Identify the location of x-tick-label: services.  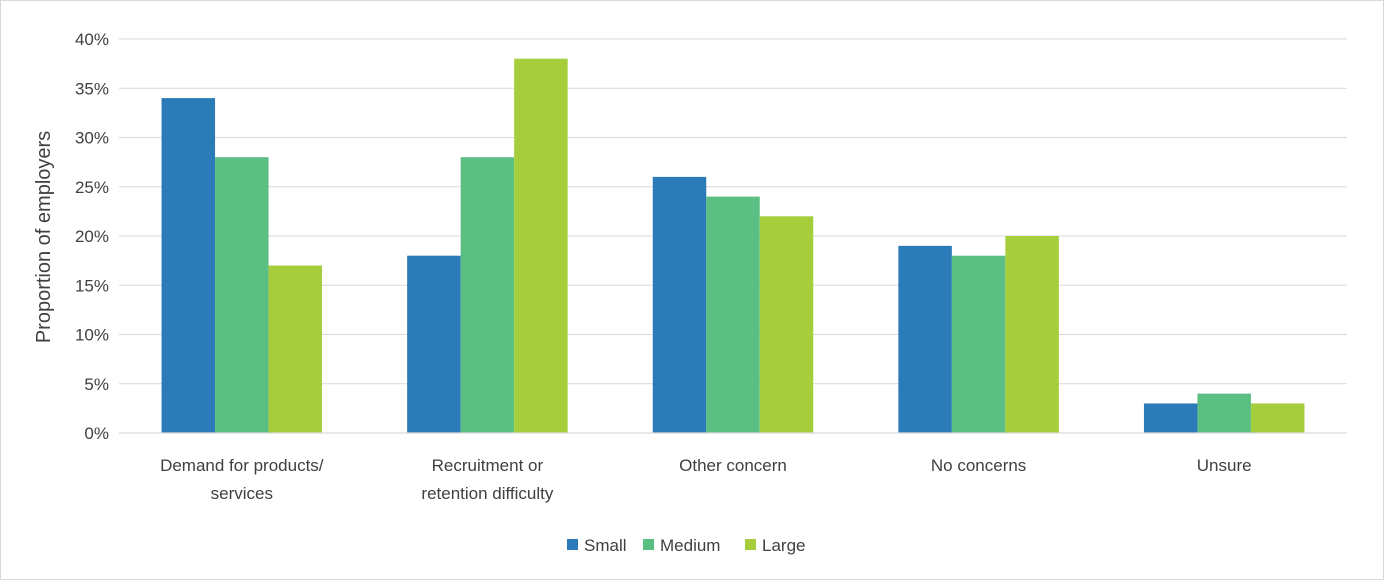
(242, 493).